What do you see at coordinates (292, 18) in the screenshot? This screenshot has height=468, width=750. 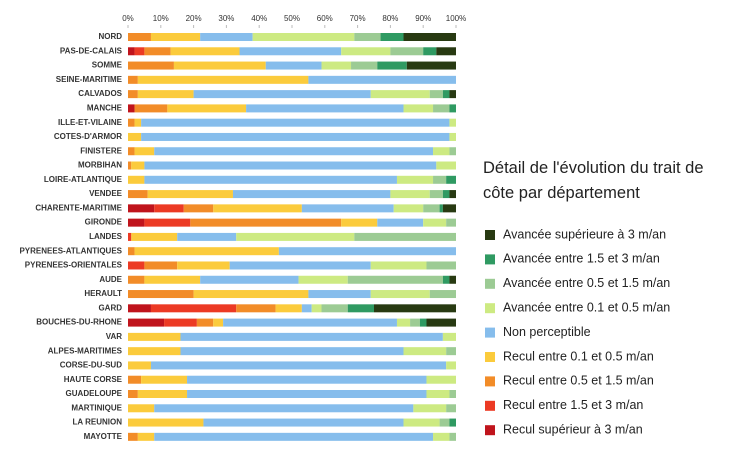 I see `x-tick-label: 50%` at bounding box center [292, 18].